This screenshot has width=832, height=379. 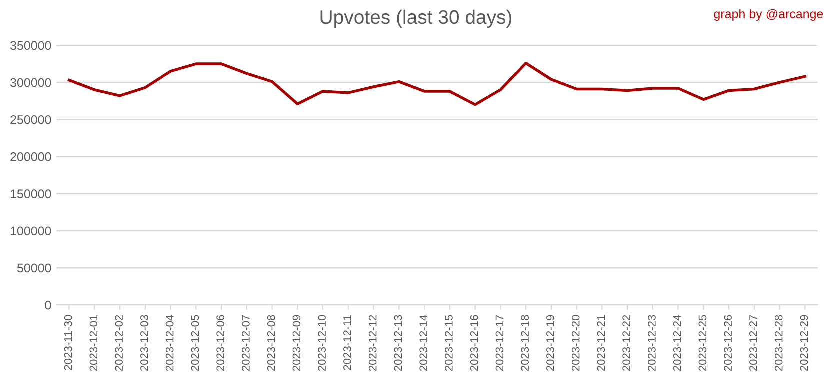 What do you see at coordinates (449, 343) in the screenshot?
I see `x-tick-label: 2023-12-15` at bounding box center [449, 343].